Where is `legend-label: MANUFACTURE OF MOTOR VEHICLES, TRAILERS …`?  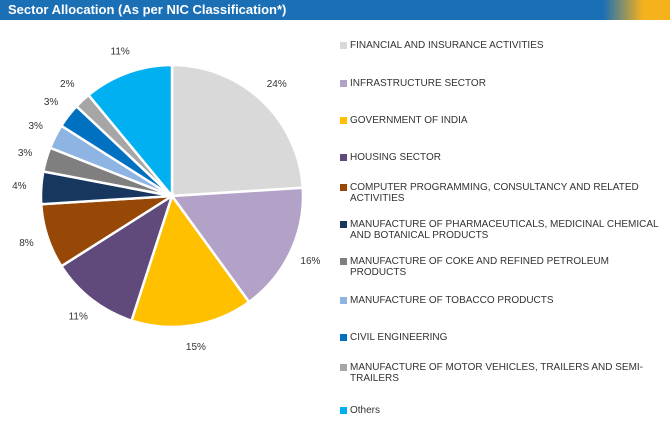 legend-label: MANUFACTURE OF MOTOR VEHICLES, TRAILERS … is located at coordinates (497, 373).